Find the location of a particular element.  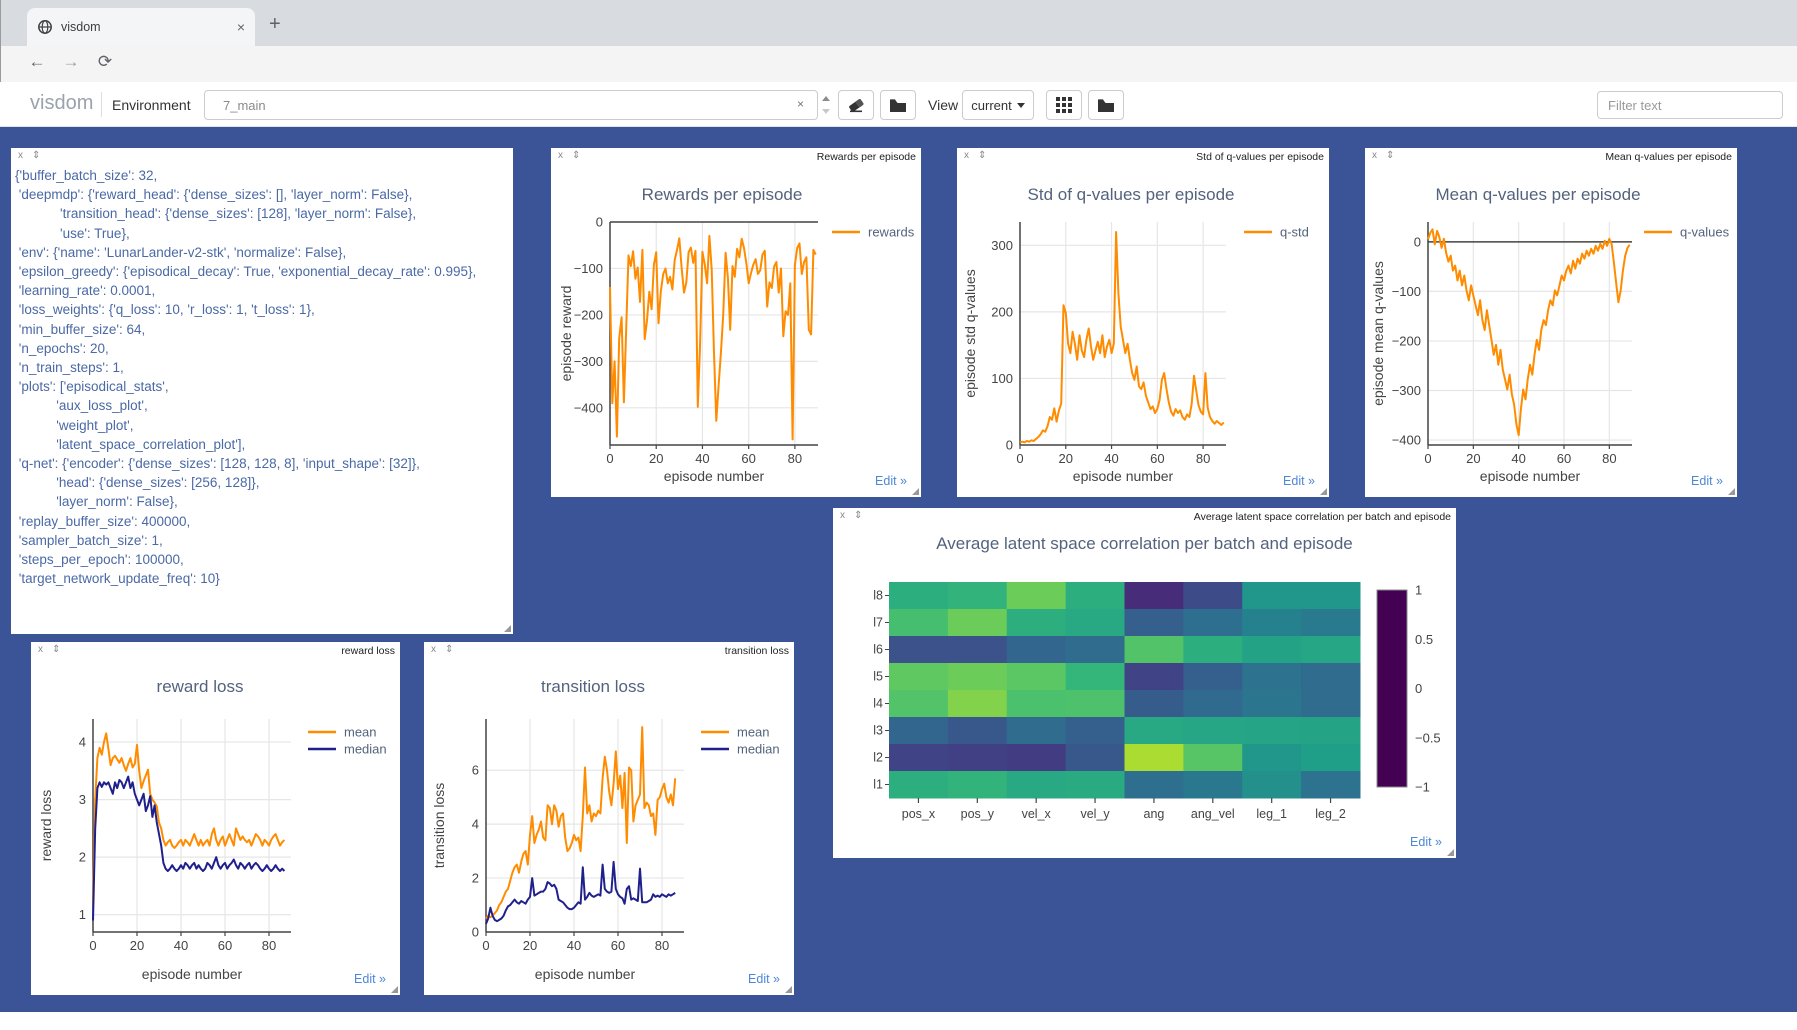

heatmap-col-label: vel_x is located at coordinates (1037, 814).